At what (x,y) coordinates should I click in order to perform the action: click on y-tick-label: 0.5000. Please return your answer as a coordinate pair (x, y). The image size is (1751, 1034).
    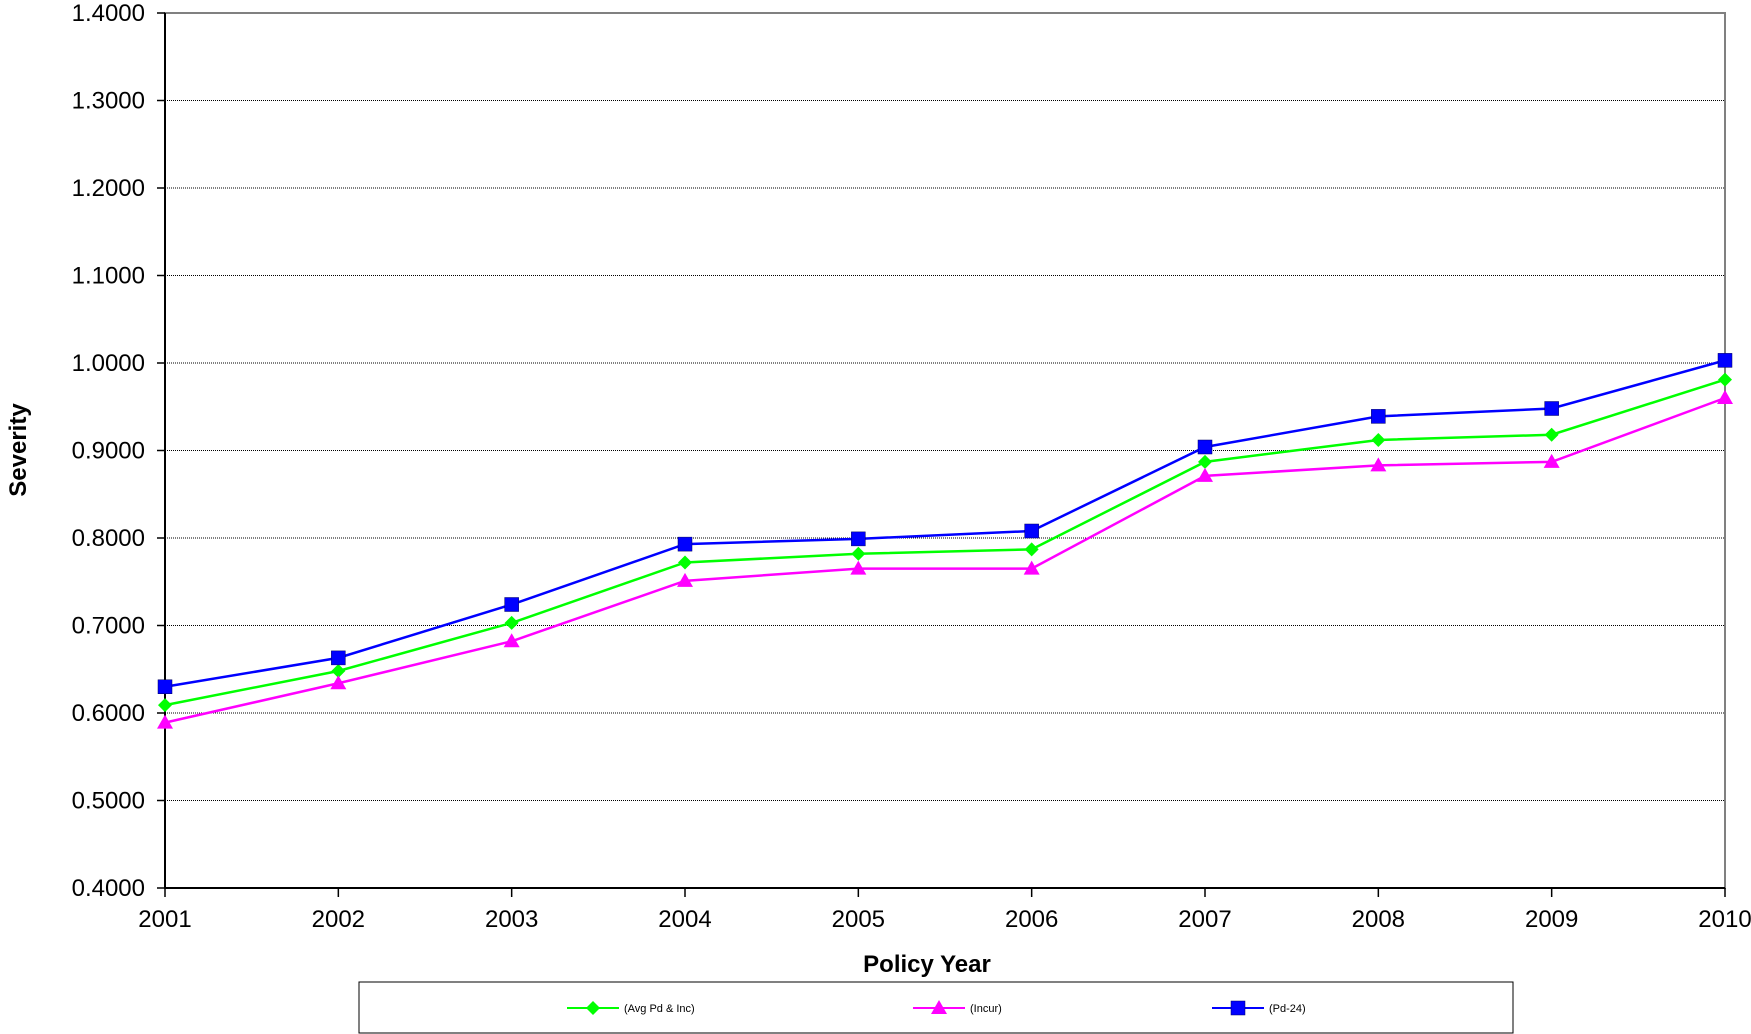
    Looking at the image, I should click on (108, 801).